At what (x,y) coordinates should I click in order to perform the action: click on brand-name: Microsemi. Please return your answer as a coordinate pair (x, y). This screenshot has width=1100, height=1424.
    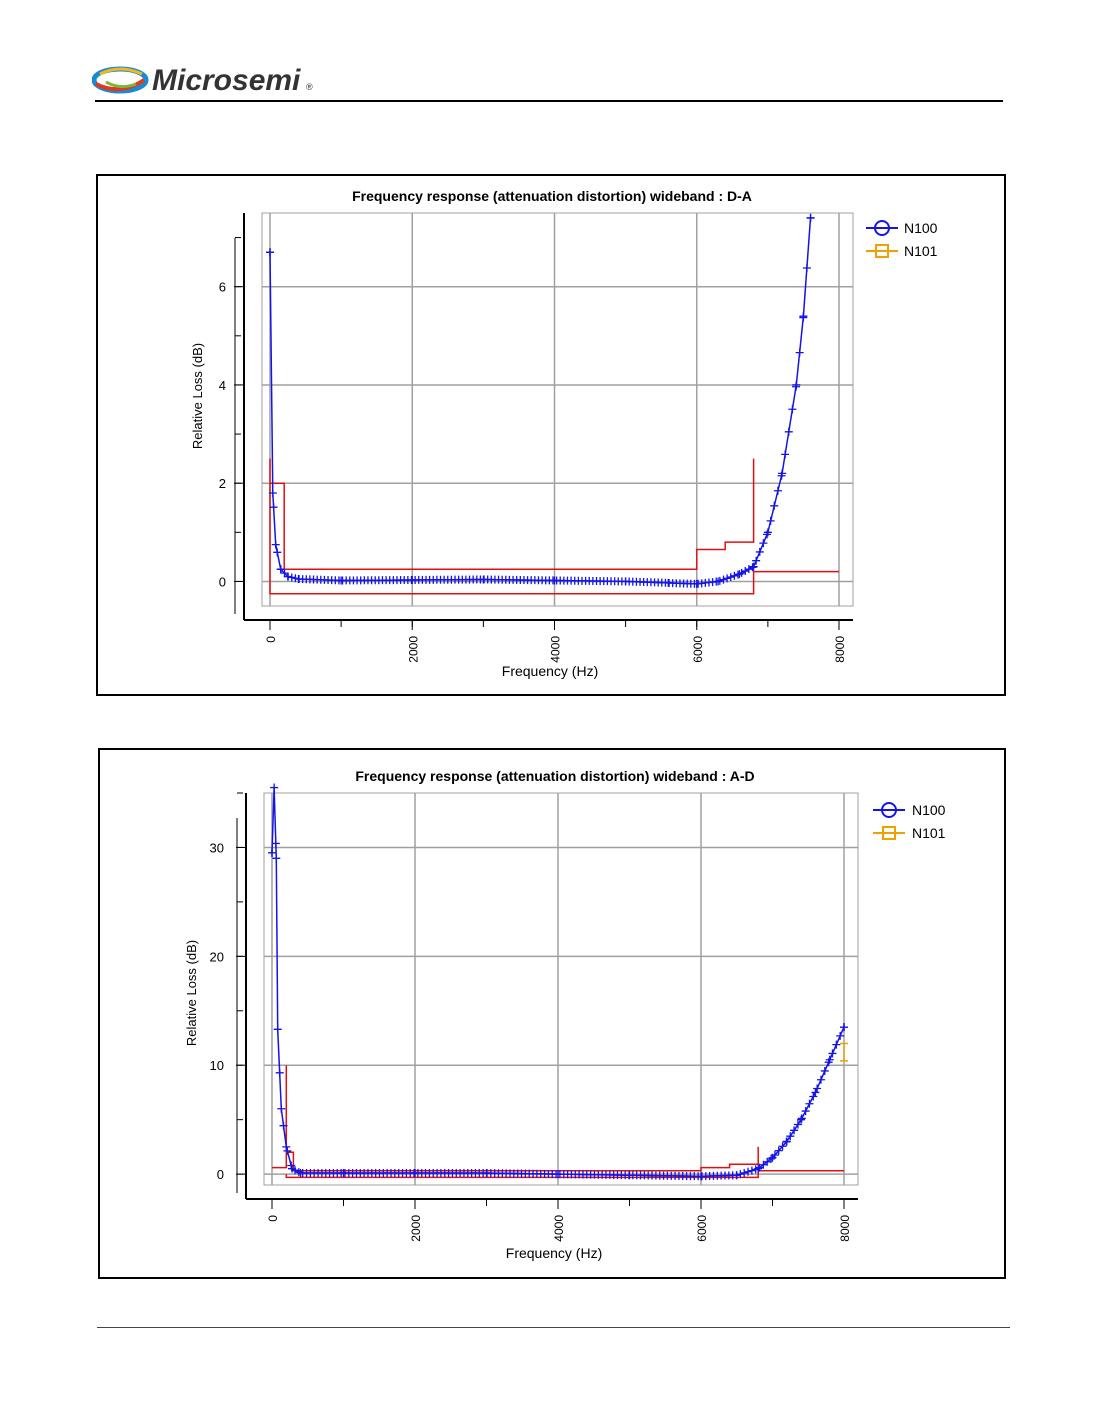
    Looking at the image, I should click on (226, 80).